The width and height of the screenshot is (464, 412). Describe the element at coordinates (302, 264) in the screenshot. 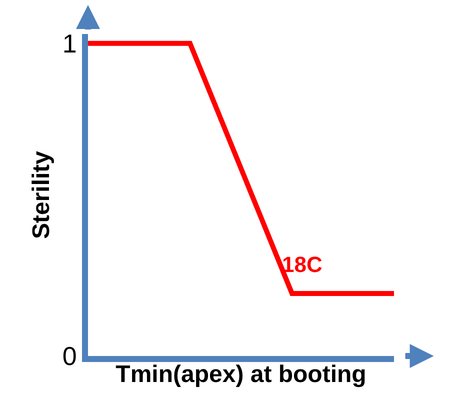

I see `annotation: 18C` at that location.